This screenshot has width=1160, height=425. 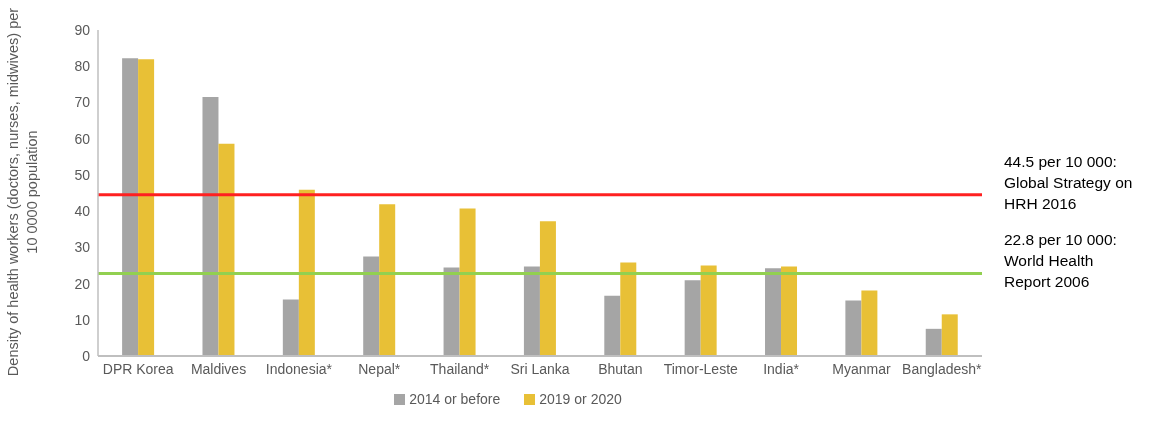 What do you see at coordinates (138, 368) in the screenshot?
I see `x-tick-label: DPR Korea` at bounding box center [138, 368].